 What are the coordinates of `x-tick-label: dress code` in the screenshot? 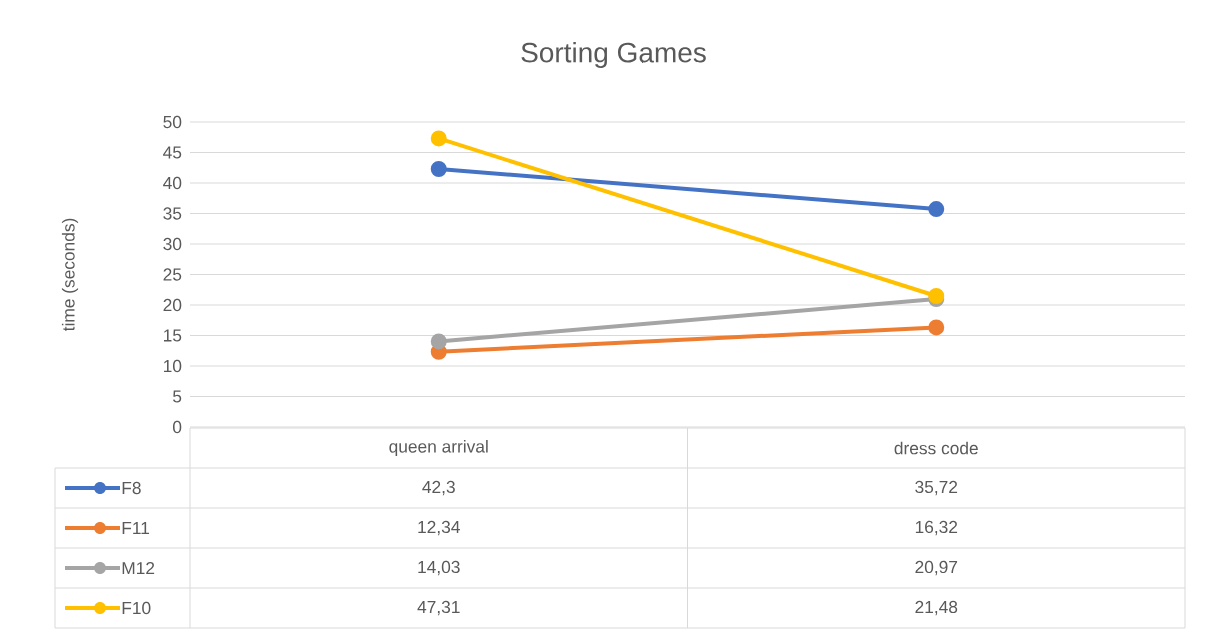 It's located at (936, 448).